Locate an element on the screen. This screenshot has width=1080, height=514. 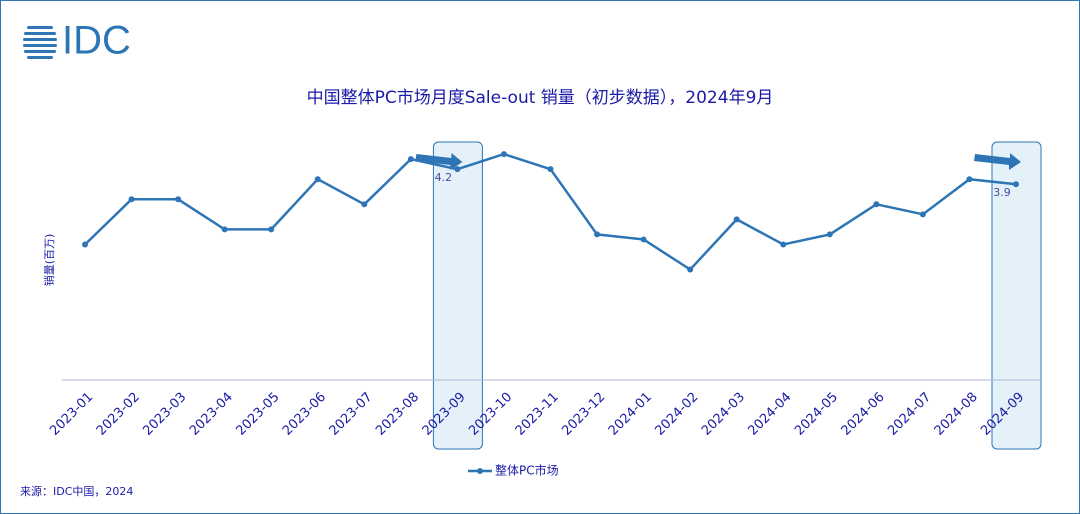
chart-title: 中国整体PC市场月度Sale-out 销量（初步数据），2024年9月 is located at coordinates (540, 98).